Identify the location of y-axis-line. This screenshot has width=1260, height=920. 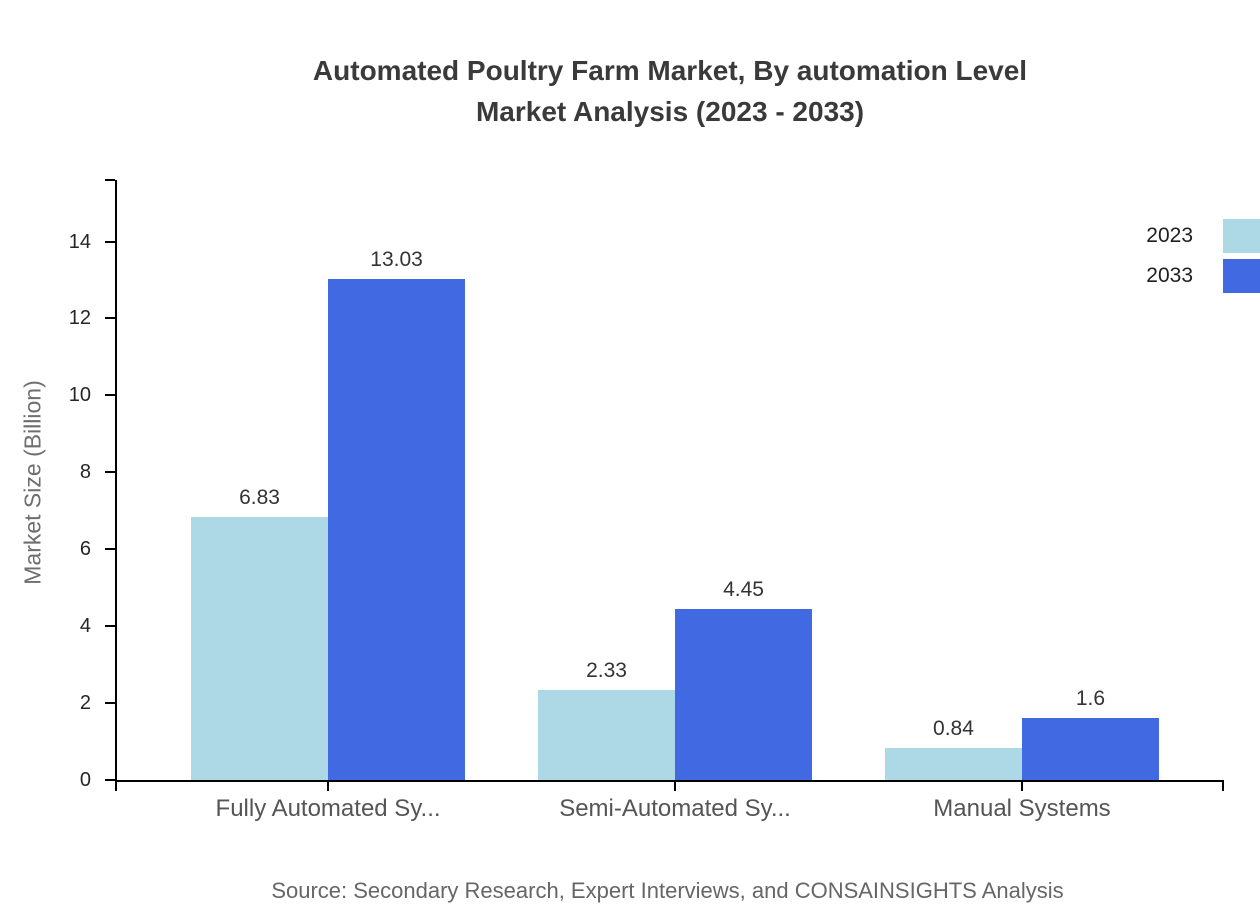
(116, 481).